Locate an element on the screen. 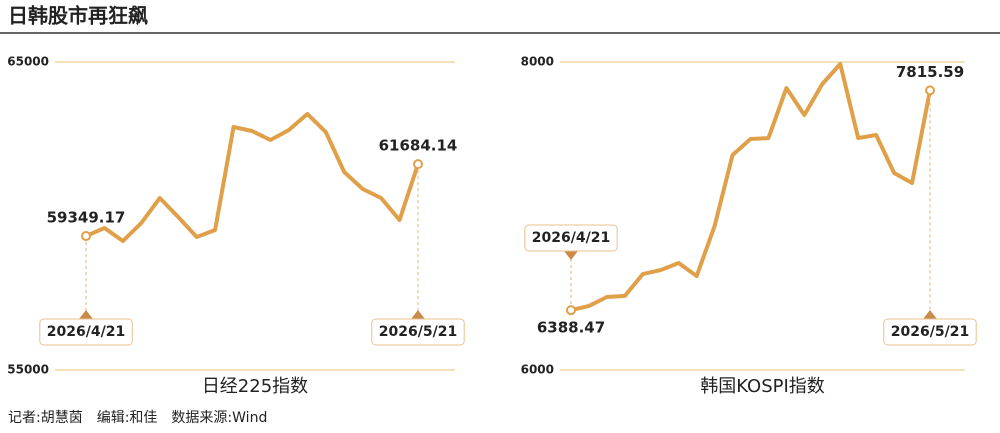  y-tick-label: 6000 is located at coordinates (537, 370).